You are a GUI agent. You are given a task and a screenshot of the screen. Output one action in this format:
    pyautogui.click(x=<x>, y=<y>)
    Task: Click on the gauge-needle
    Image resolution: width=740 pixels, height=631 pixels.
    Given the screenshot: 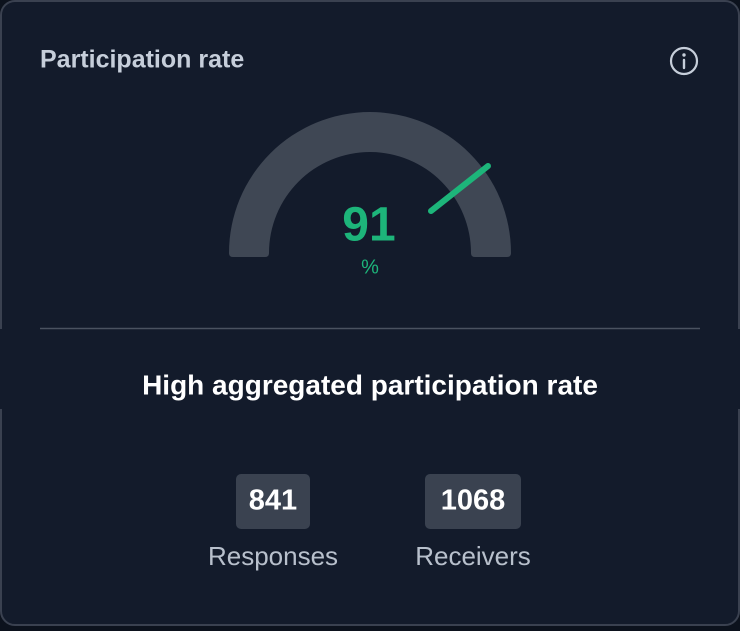 What is the action you would take?
    pyautogui.click(x=459, y=188)
    